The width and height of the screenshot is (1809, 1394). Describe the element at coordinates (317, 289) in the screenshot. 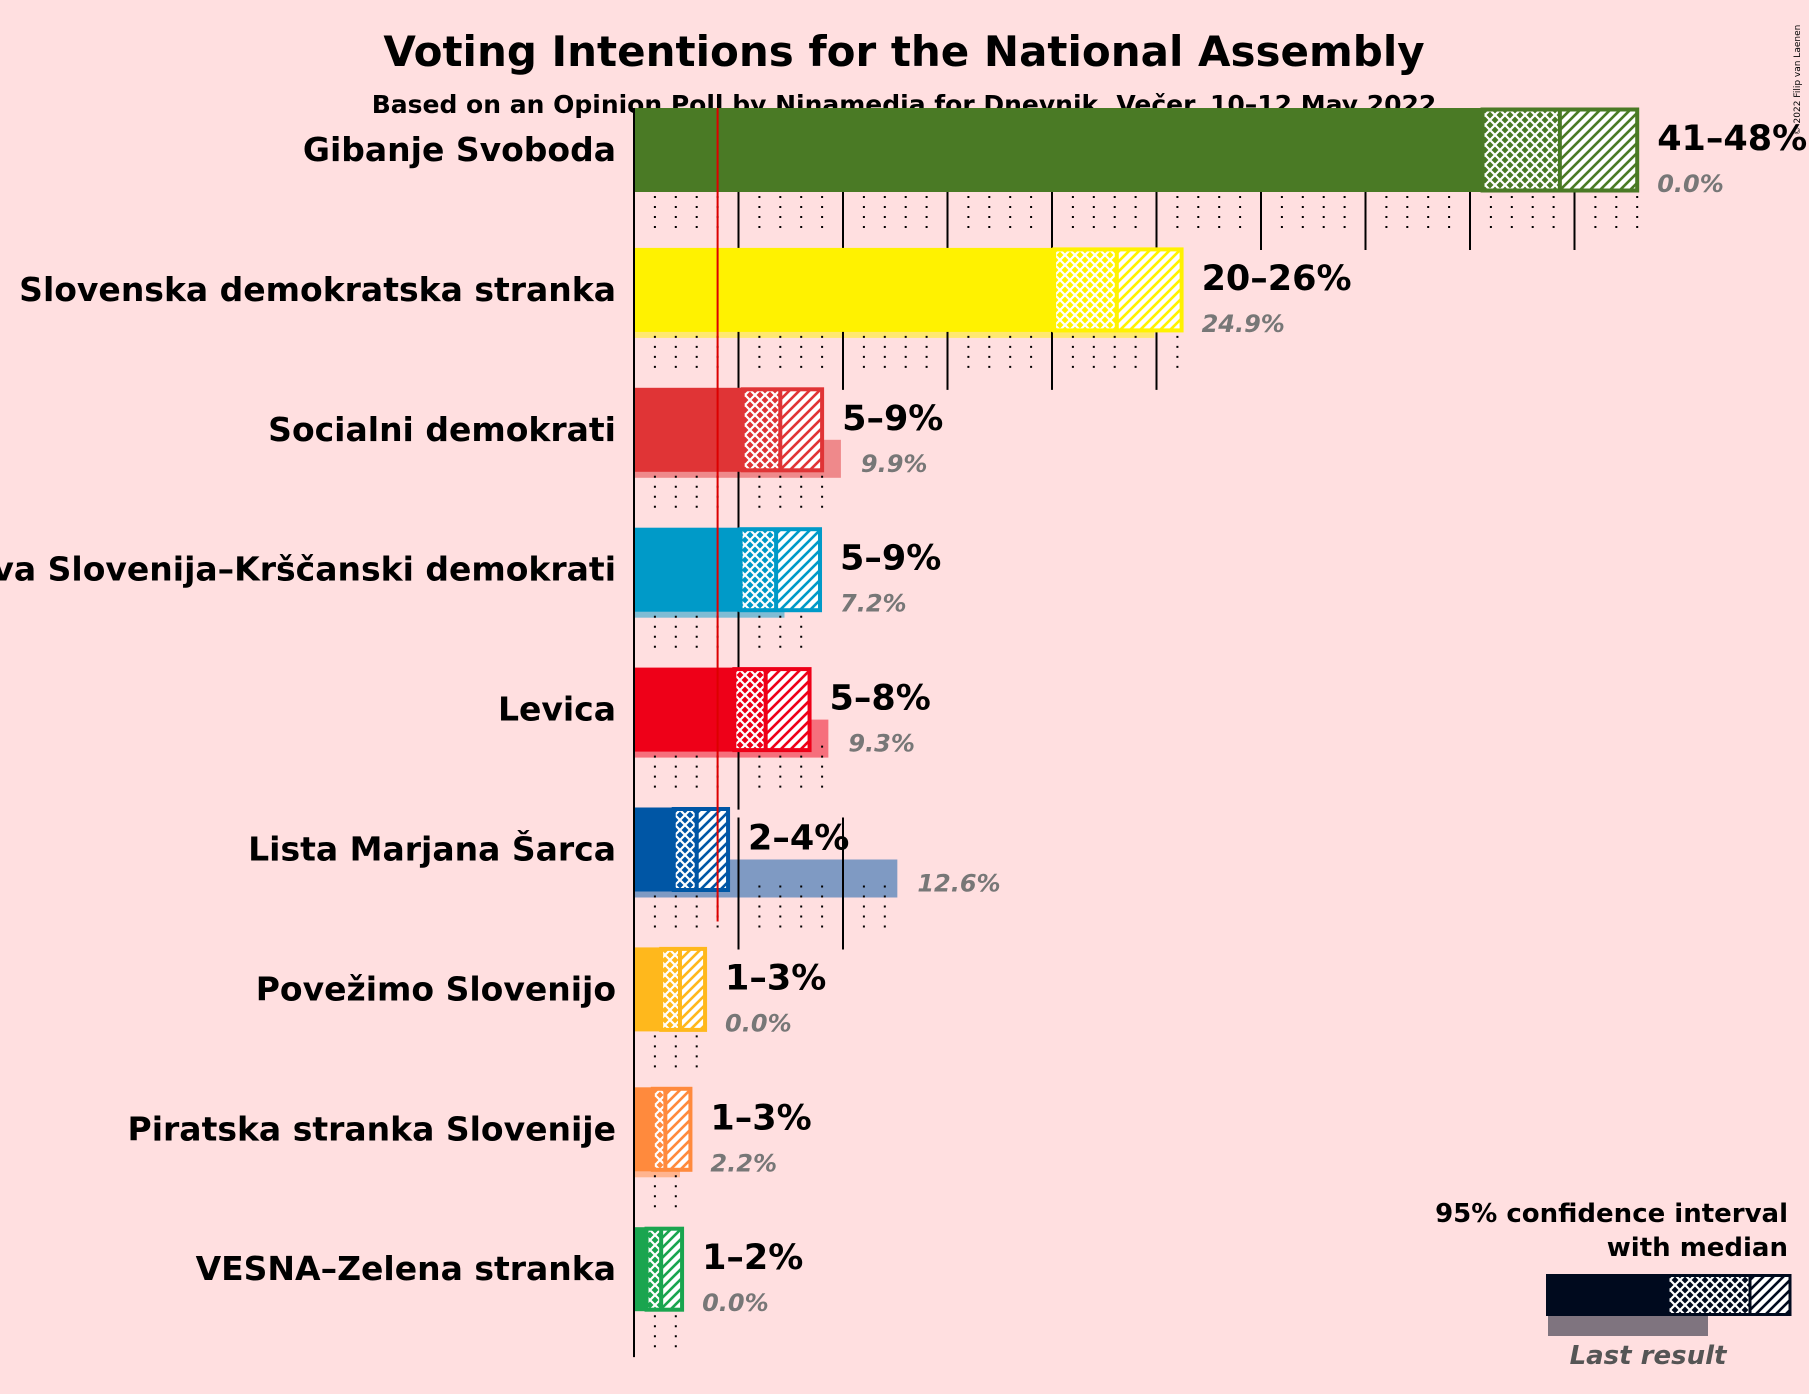

I see `party-label: Slovenska demokratska stranka` at that location.